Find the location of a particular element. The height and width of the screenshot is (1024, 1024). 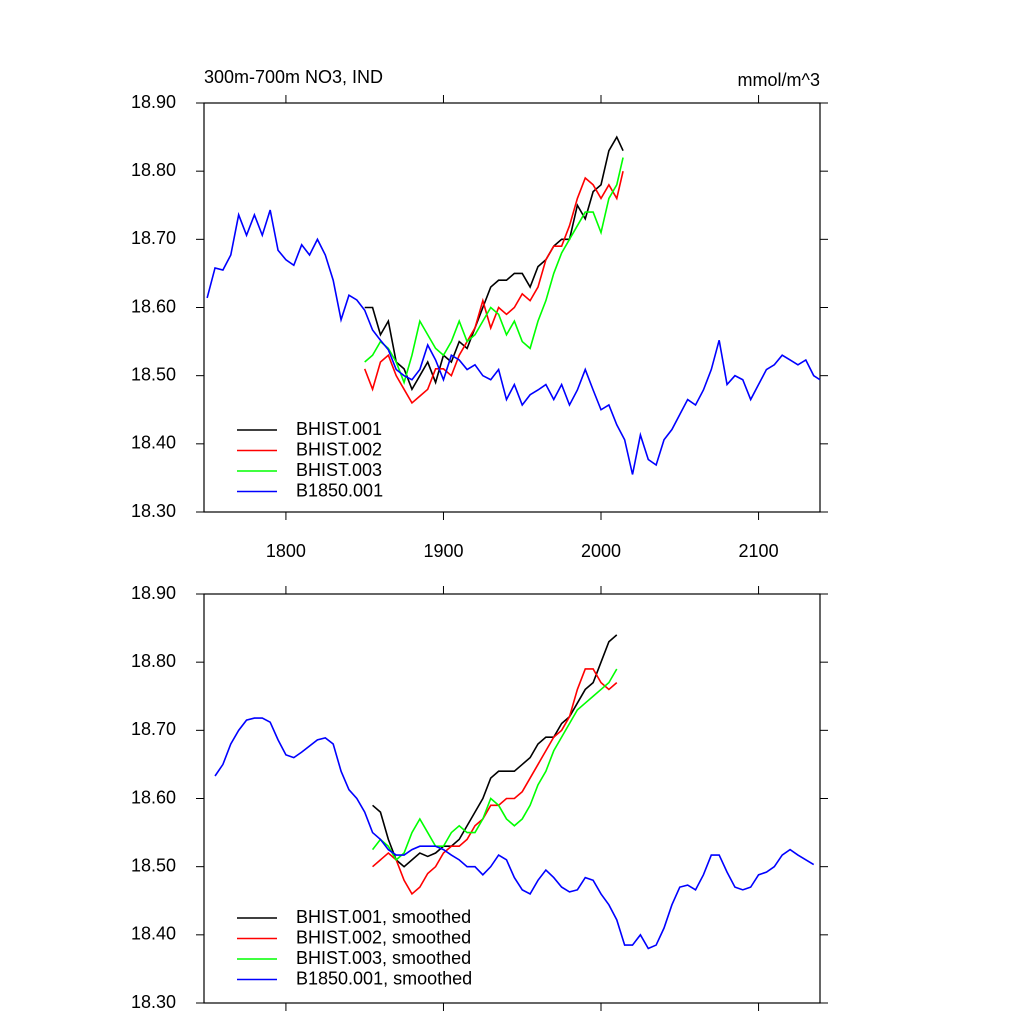

legend-label: B1850.001, smoothed is located at coordinates (384, 978).